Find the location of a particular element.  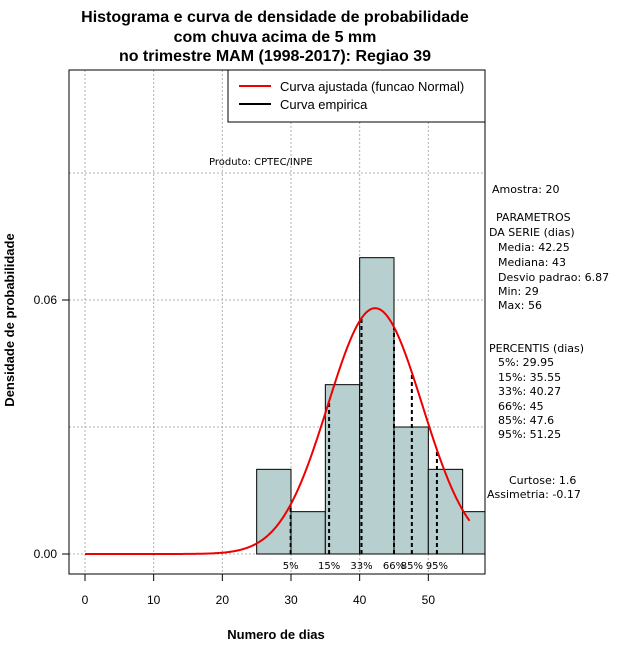

product-label: Produto: CPTEC/INPE is located at coordinates (261, 162).